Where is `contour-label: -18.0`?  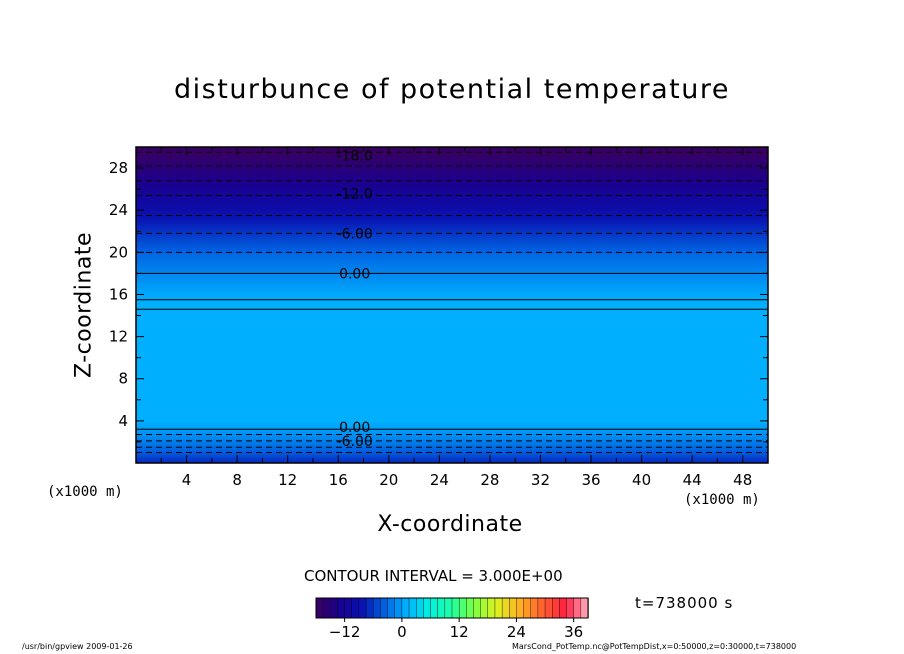
contour-label: -18.0 is located at coordinates (355, 156).